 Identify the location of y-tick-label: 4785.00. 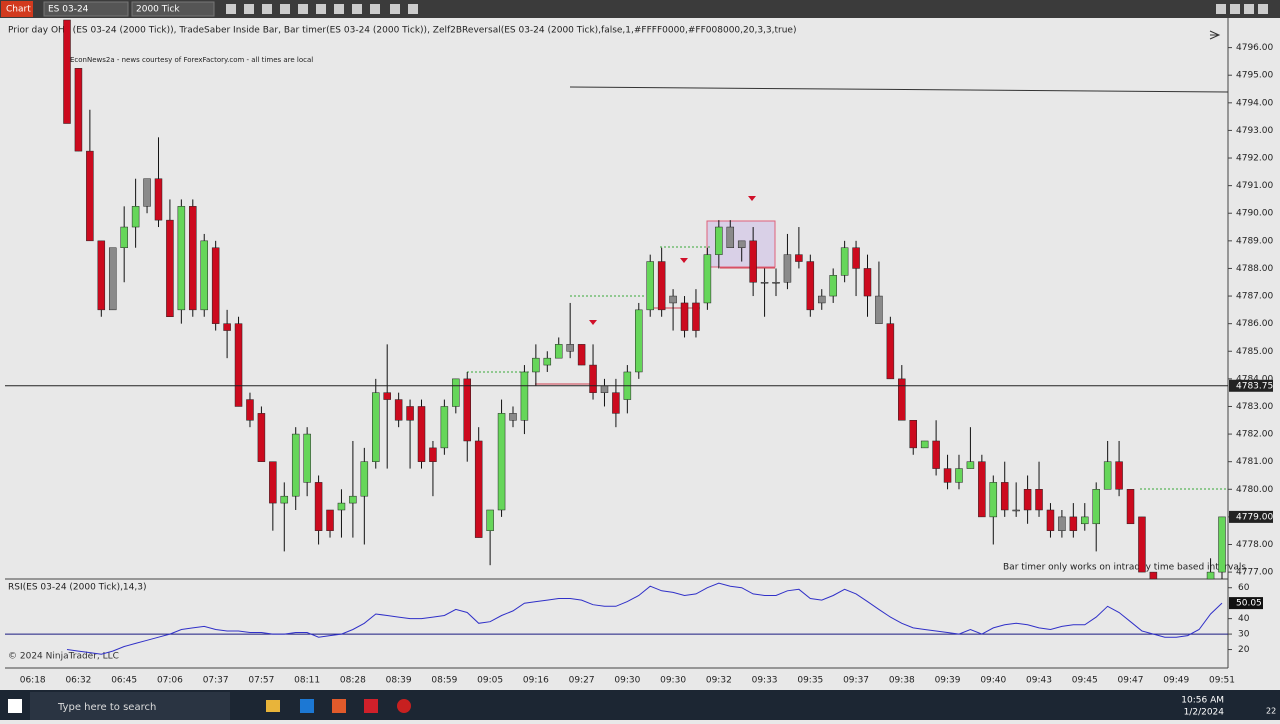
(1254, 352).